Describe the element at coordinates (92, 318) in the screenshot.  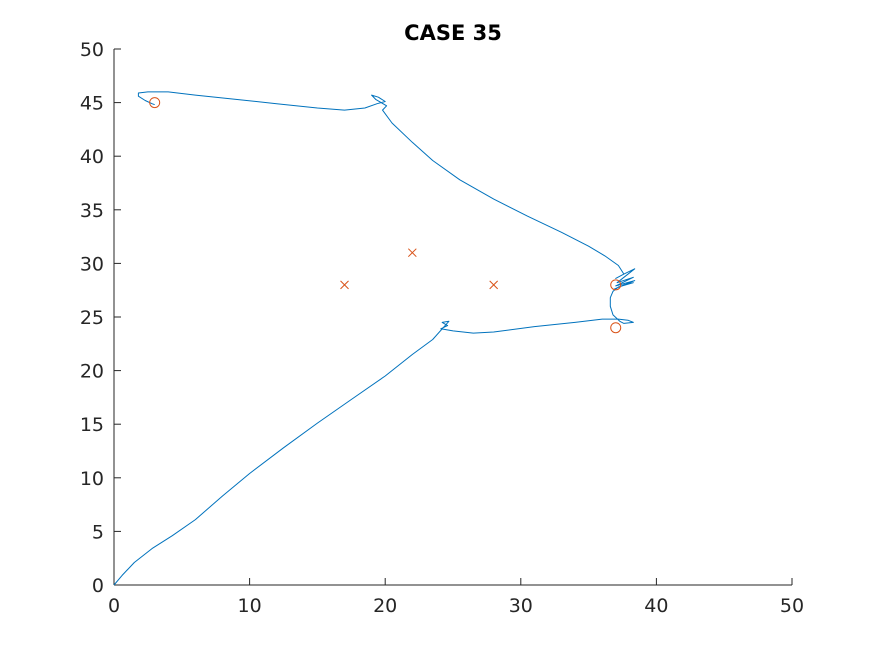
I see `y-tick-label: 25` at that location.